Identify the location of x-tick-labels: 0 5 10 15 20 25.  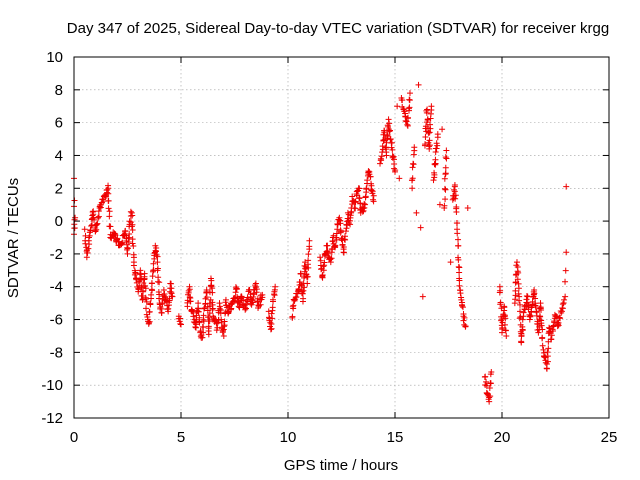
(344, 437).